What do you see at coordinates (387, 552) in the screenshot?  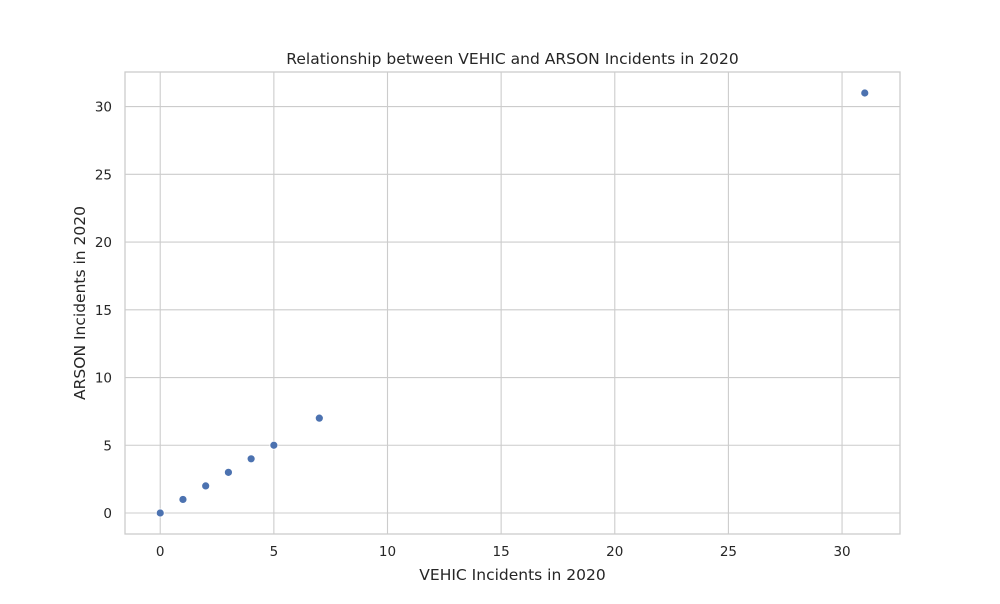 I see `x-tick-label: 10` at bounding box center [387, 552].